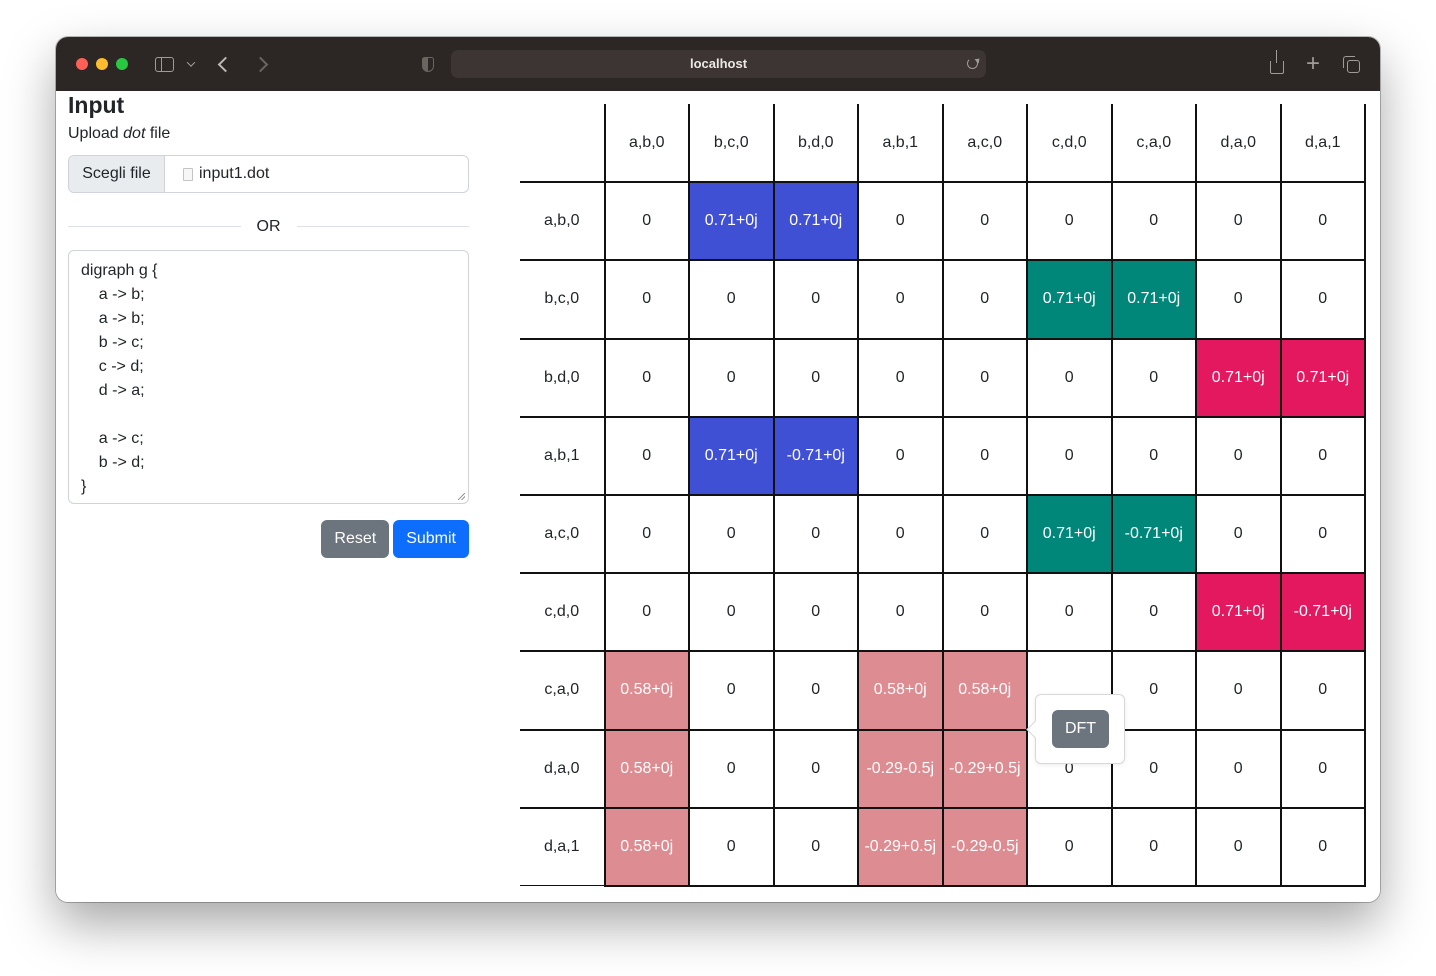  I want to click on maximize-window-button, so click(122, 64).